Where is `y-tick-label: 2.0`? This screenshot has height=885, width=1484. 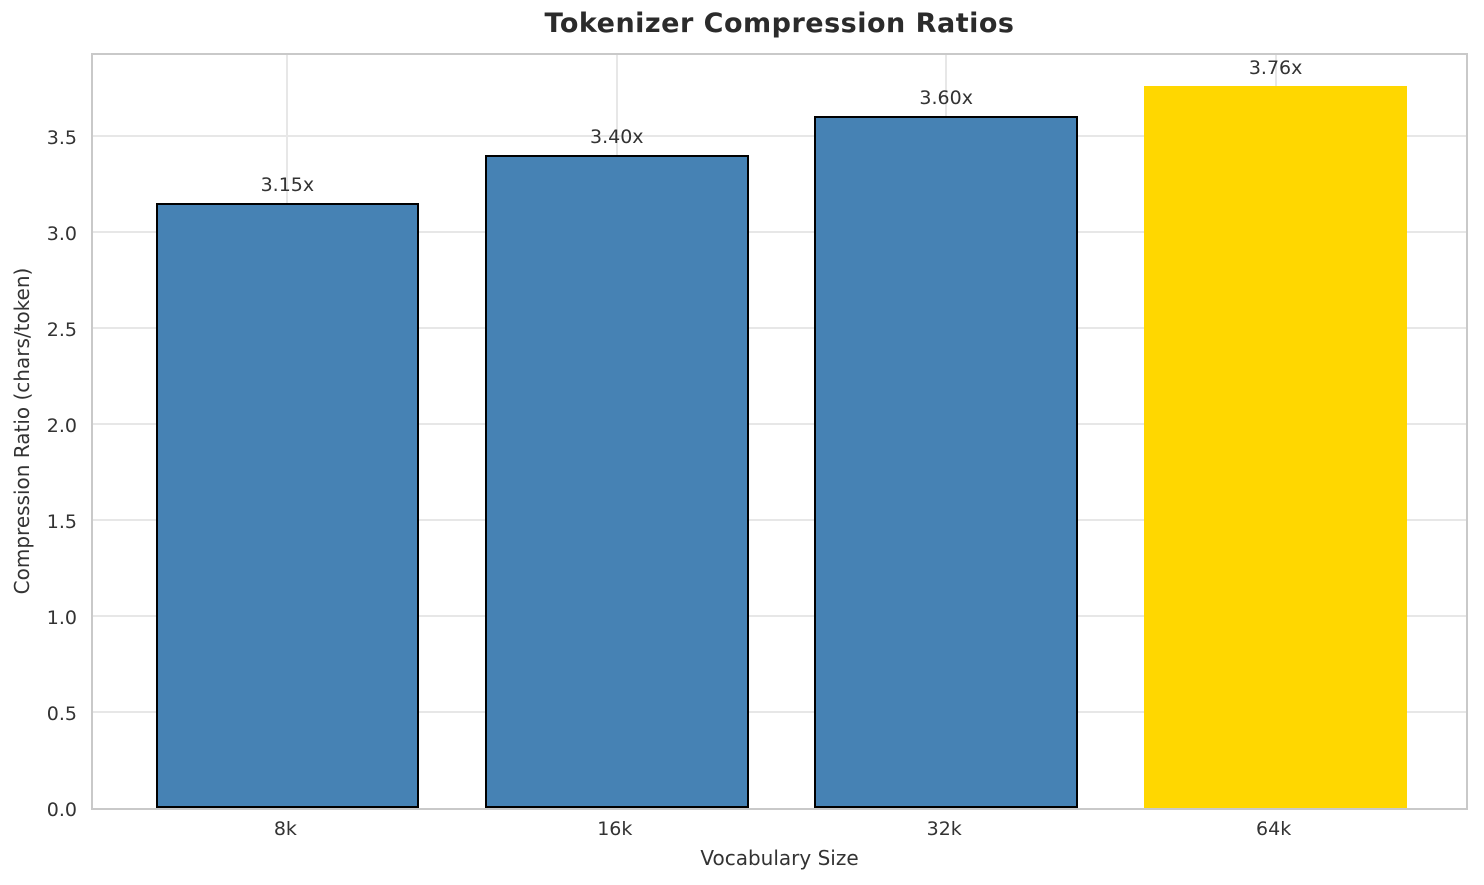
y-tick-label: 2.0 is located at coordinates (61, 425).